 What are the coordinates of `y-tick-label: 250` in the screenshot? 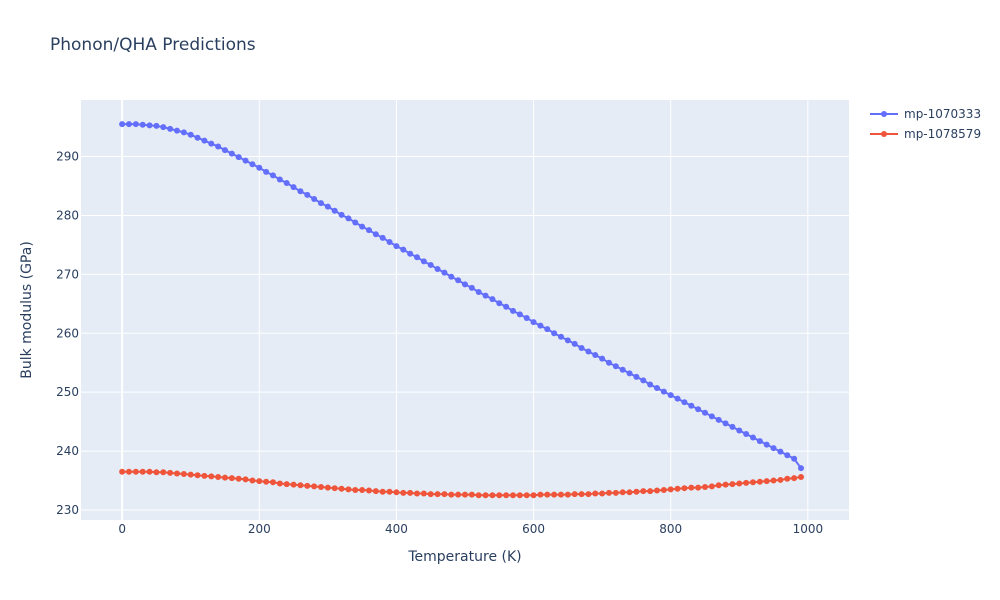 It's located at (67, 392).